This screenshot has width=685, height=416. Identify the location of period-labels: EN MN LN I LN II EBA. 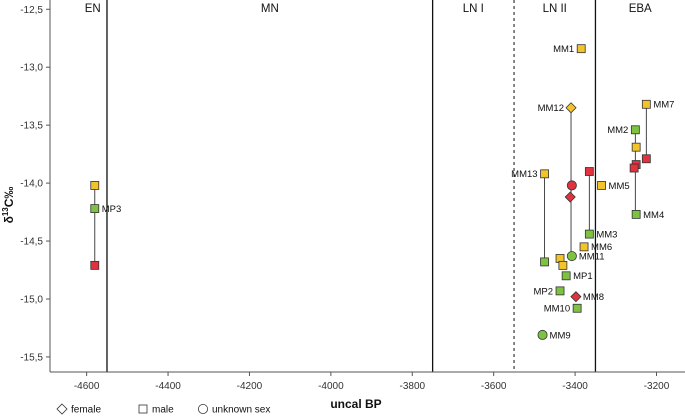
(368, 9).